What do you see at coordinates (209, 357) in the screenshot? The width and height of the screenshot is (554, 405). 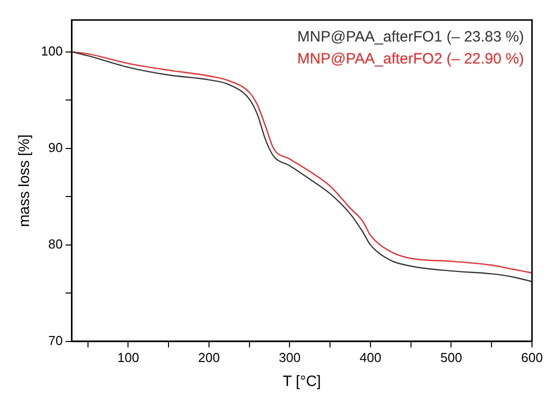 I see `x-tick-label: 200` at bounding box center [209, 357].